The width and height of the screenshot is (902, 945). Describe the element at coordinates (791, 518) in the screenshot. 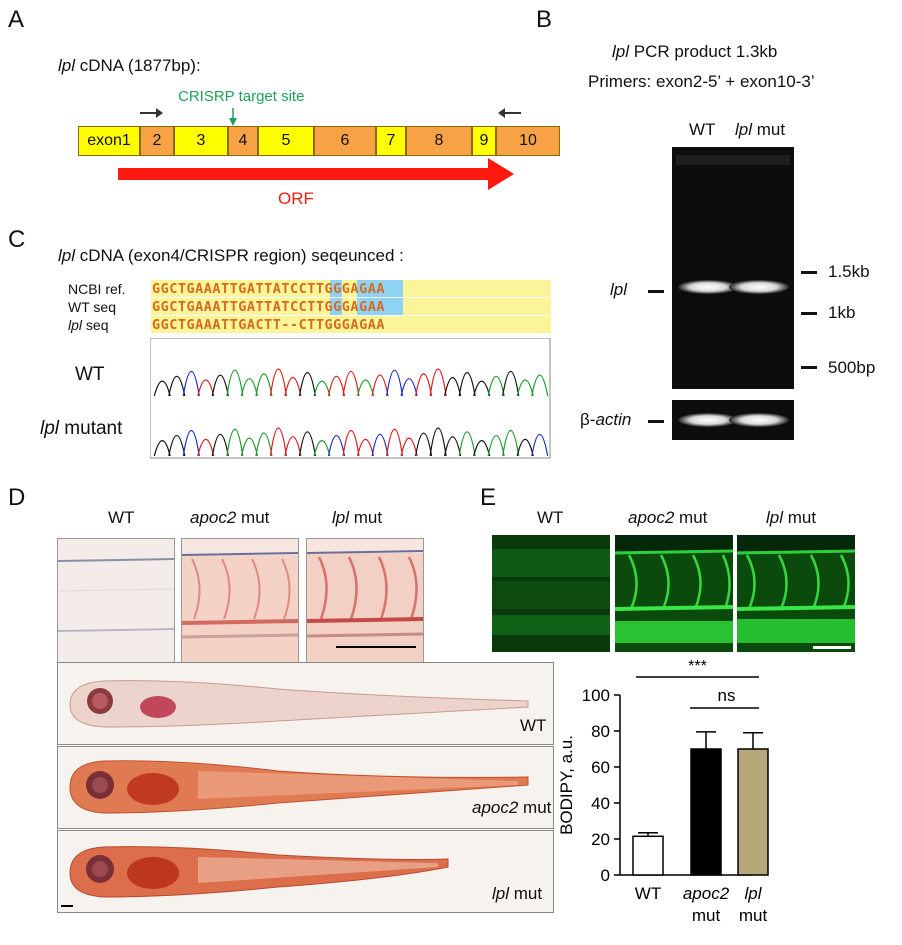

I see `col-label-e-lpl: lpl mut` at that location.